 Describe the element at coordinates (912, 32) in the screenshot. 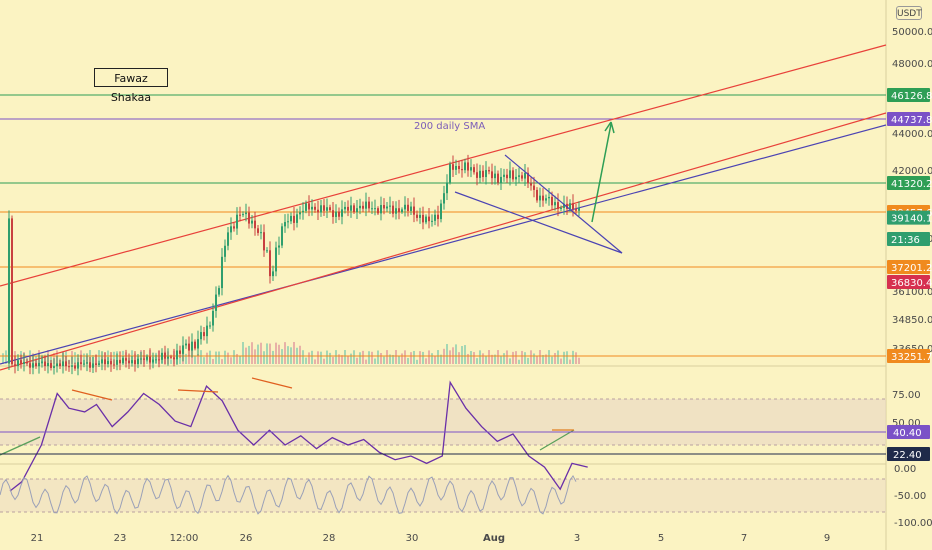

I see `y-tick-label: 50000.00` at that location.